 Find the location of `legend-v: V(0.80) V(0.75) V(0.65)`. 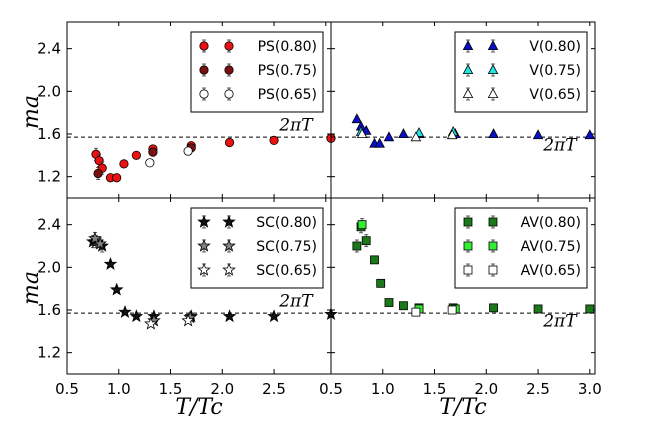

legend-v: V(0.80) V(0.75) V(0.65) is located at coordinates (521, 72).